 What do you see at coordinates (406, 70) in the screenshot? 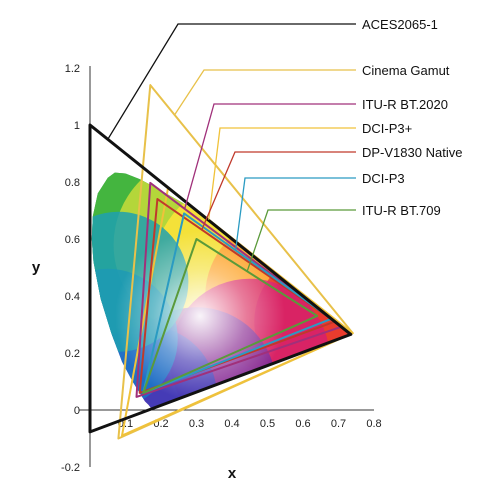
I see `legend-entry: Cinema Gamut` at bounding box center [406, 70].